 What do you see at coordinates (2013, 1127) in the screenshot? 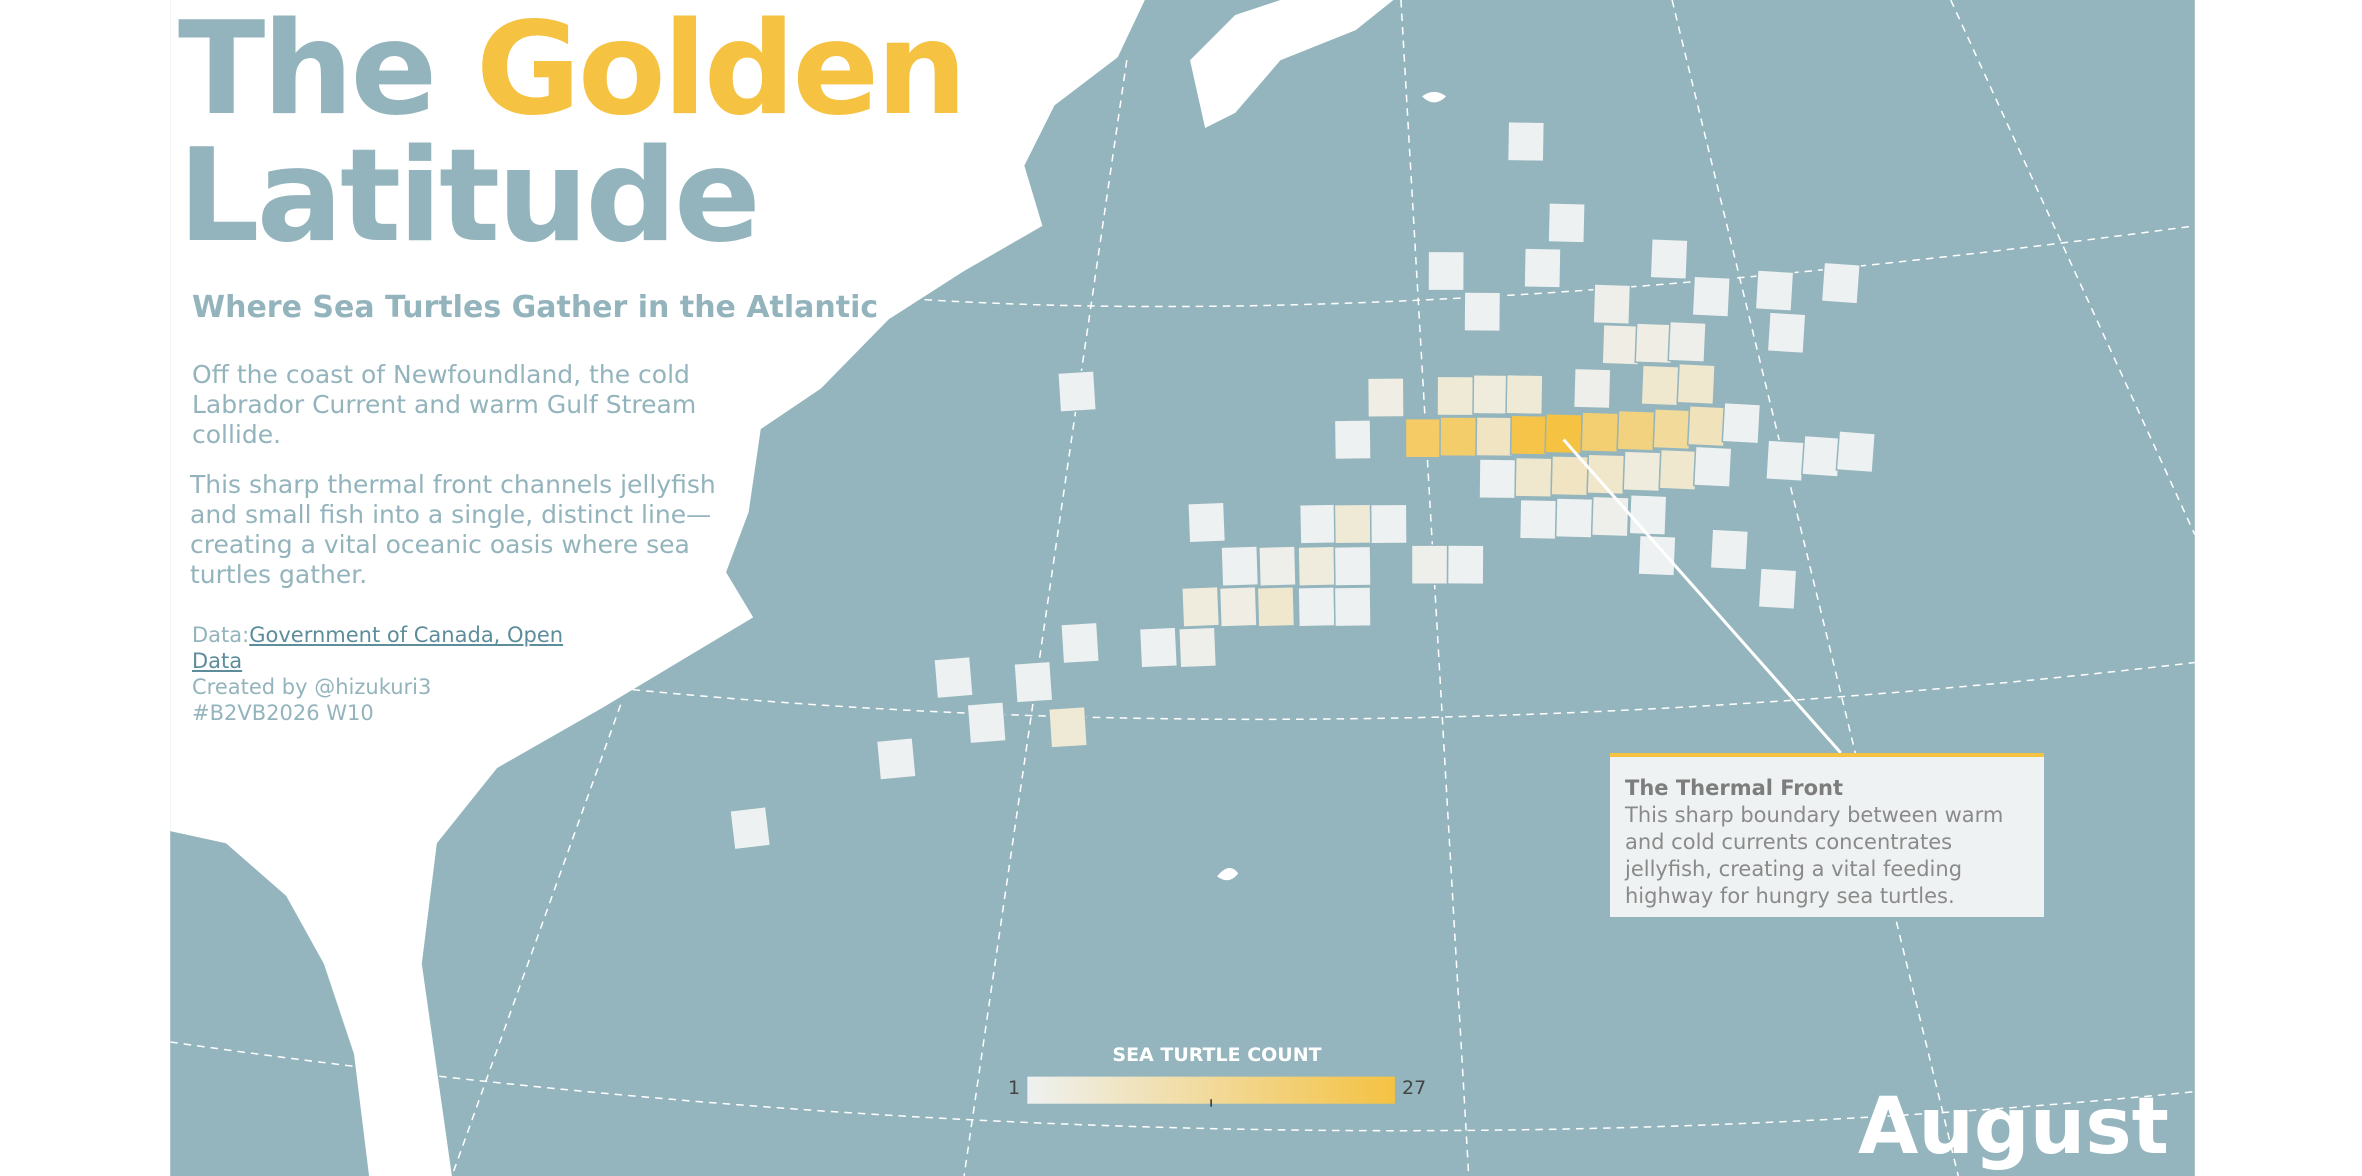
I see `month: August` at bounding box center [2013, 1127].